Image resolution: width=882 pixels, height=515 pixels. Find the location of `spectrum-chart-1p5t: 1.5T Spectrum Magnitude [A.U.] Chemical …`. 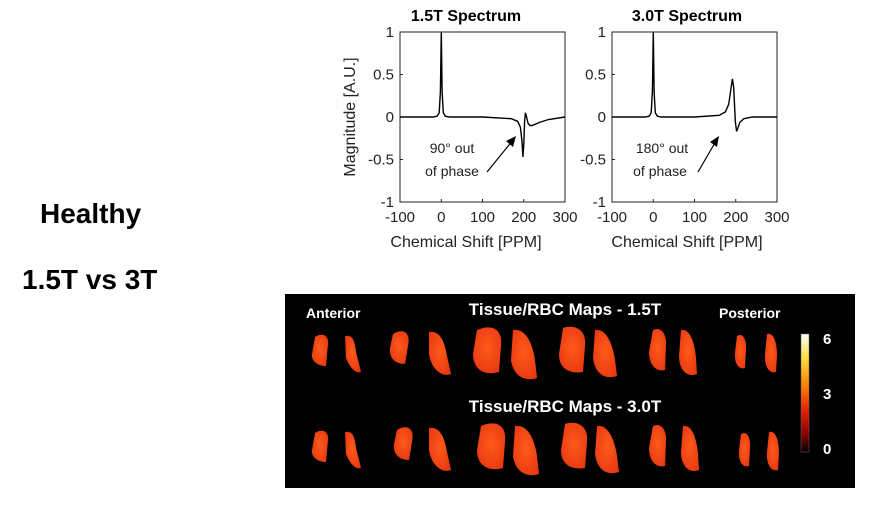

spectrum-chart-1p5t: 1.5T Spectrum Magnitude [A.U.] Chemical … is located at coordinates (460, 129).